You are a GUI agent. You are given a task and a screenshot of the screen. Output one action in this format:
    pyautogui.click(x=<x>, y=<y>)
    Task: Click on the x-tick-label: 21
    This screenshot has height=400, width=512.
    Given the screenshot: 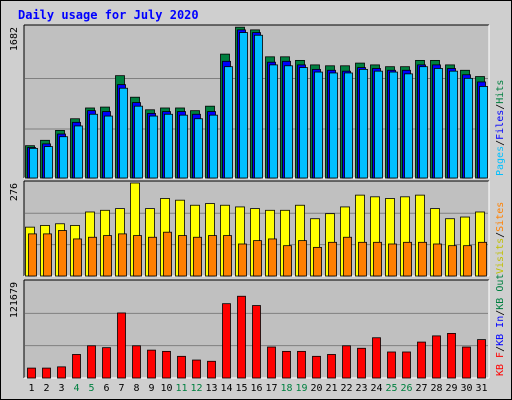 What is the action you would take?
    pyautogui.click(x=331, y=388)
    